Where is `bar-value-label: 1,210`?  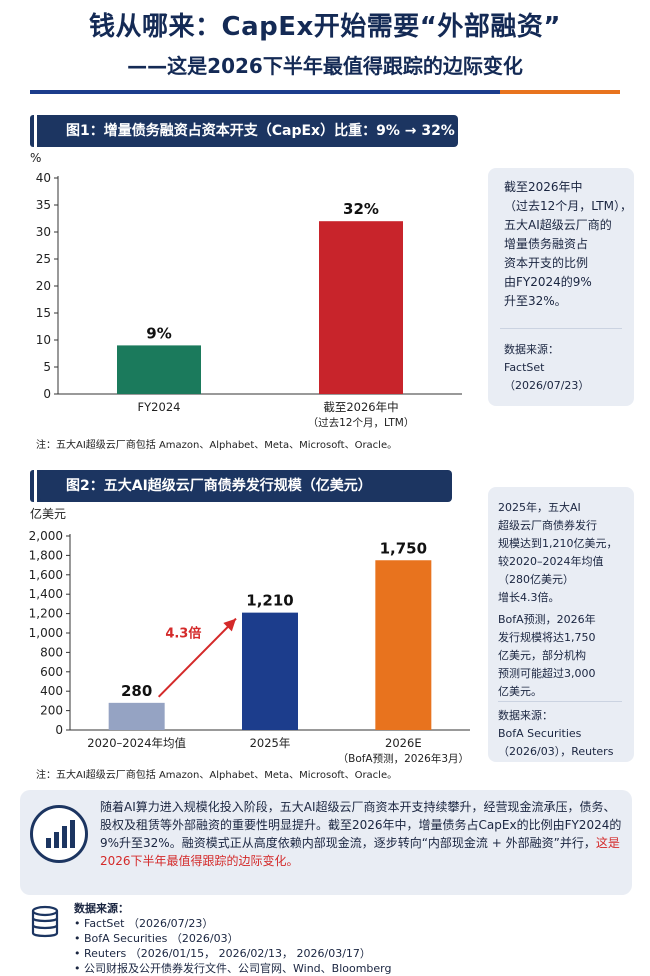
bar-value-label: 1,210 is located at coordinates (269, 601).